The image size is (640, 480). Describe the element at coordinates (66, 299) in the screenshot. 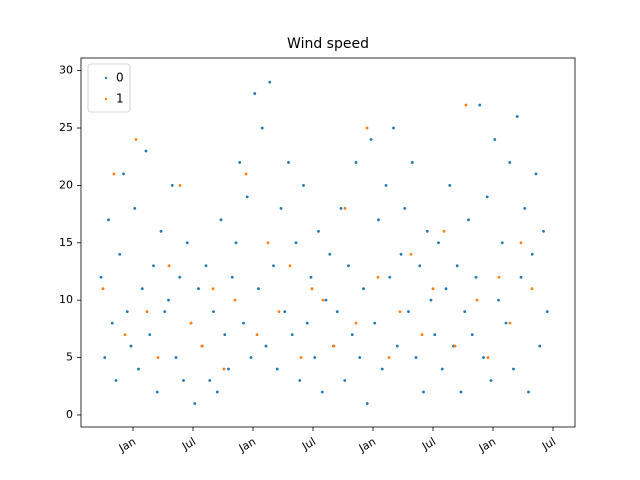

I see `y-tick-label: 10` at that location.